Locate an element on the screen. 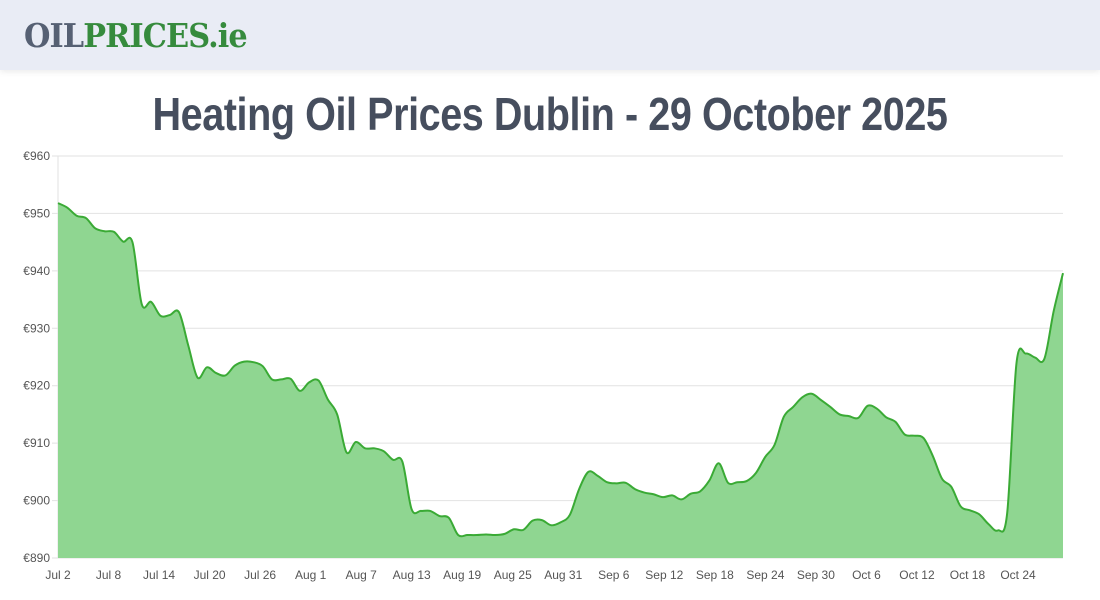 This screenshot has height=600, width=1100. y-tick-label: €960 is located at coordinates (36, 156).